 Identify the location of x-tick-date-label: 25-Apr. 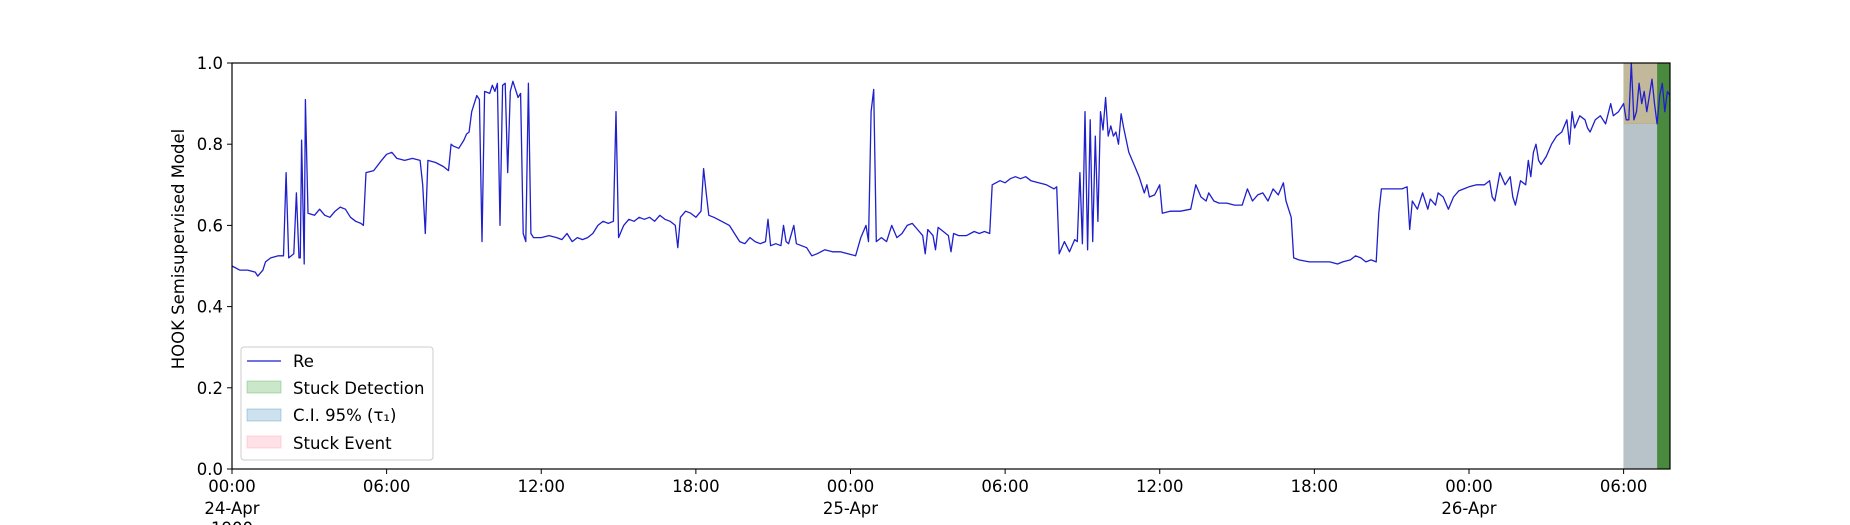
(850, 508).